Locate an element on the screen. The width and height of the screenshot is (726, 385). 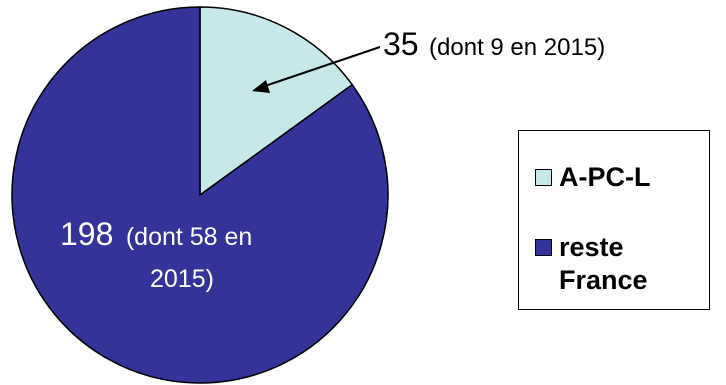
a-pc-l-label-value: 35 is located at coordinates (401, 44).